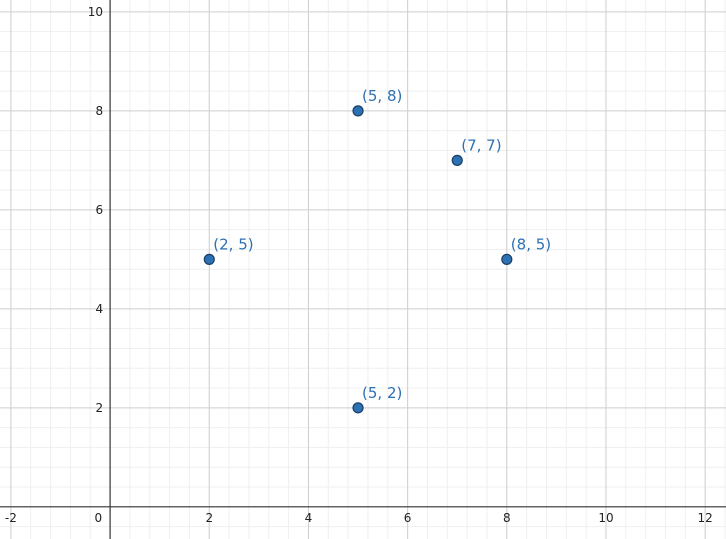 This screenshot has height=539, width=726. What do you see at coordinates (99, 111) in the screenshot?
I see `y-tick-label: 8` at bounding box center [99, 111].